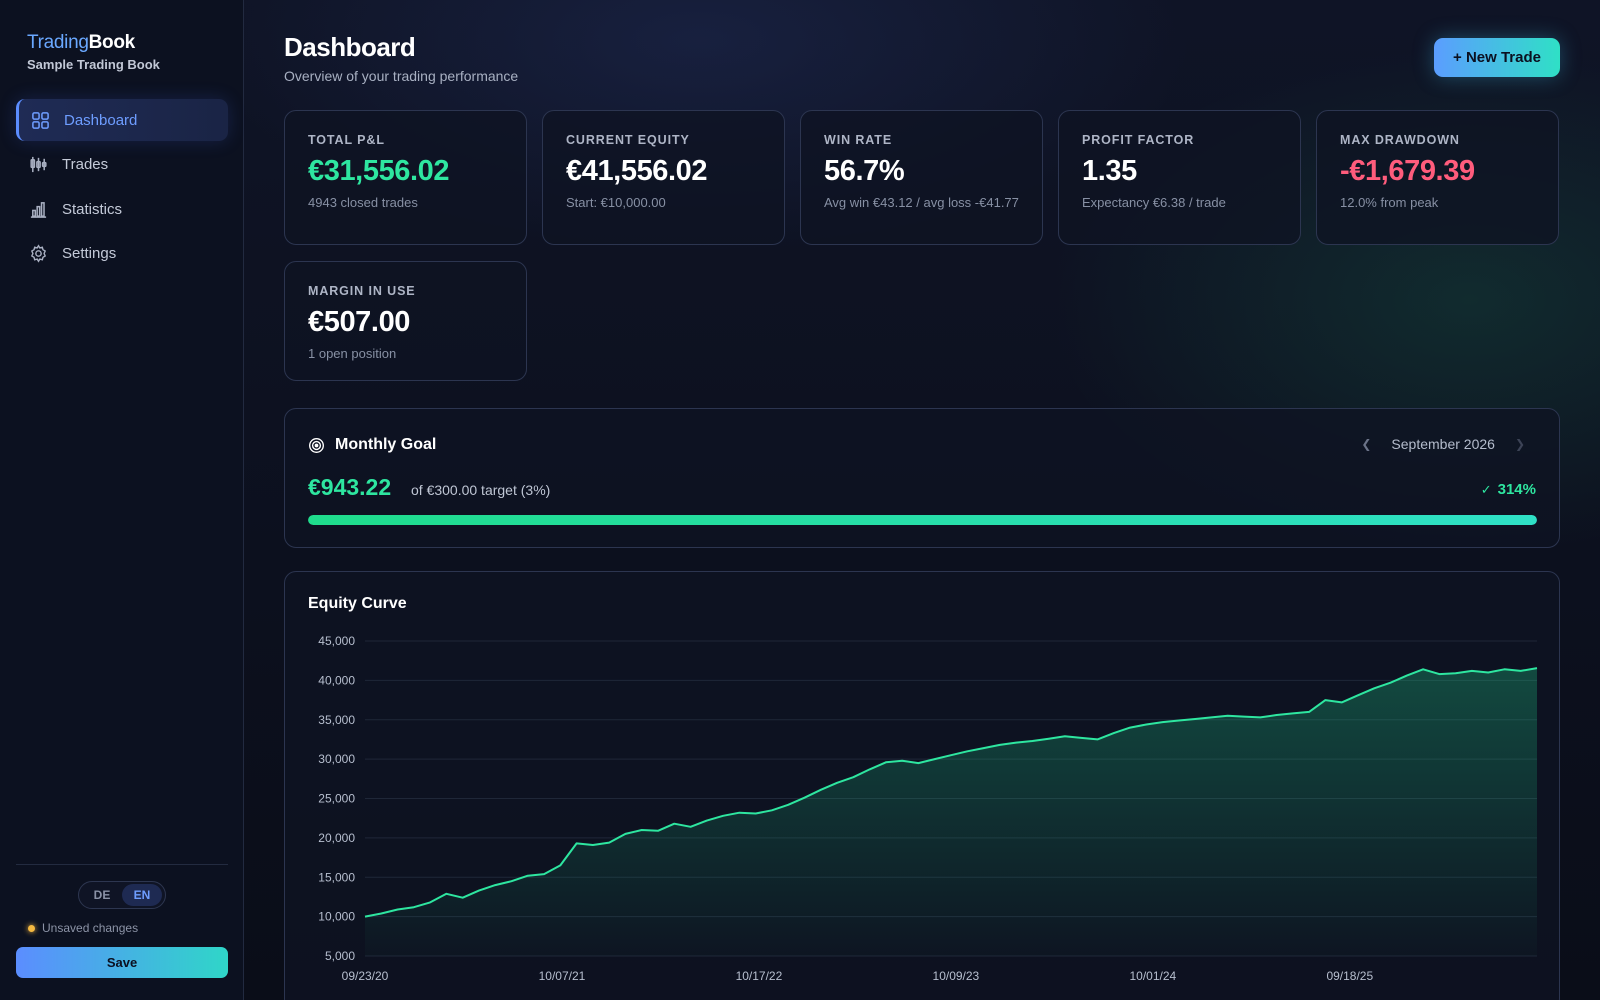 The width and height of the screenshot is (1600, 1000). Describe the element at coordinates (759, 976) in the screenshot. I see `x-tick-label: 10/17/22` at that location.